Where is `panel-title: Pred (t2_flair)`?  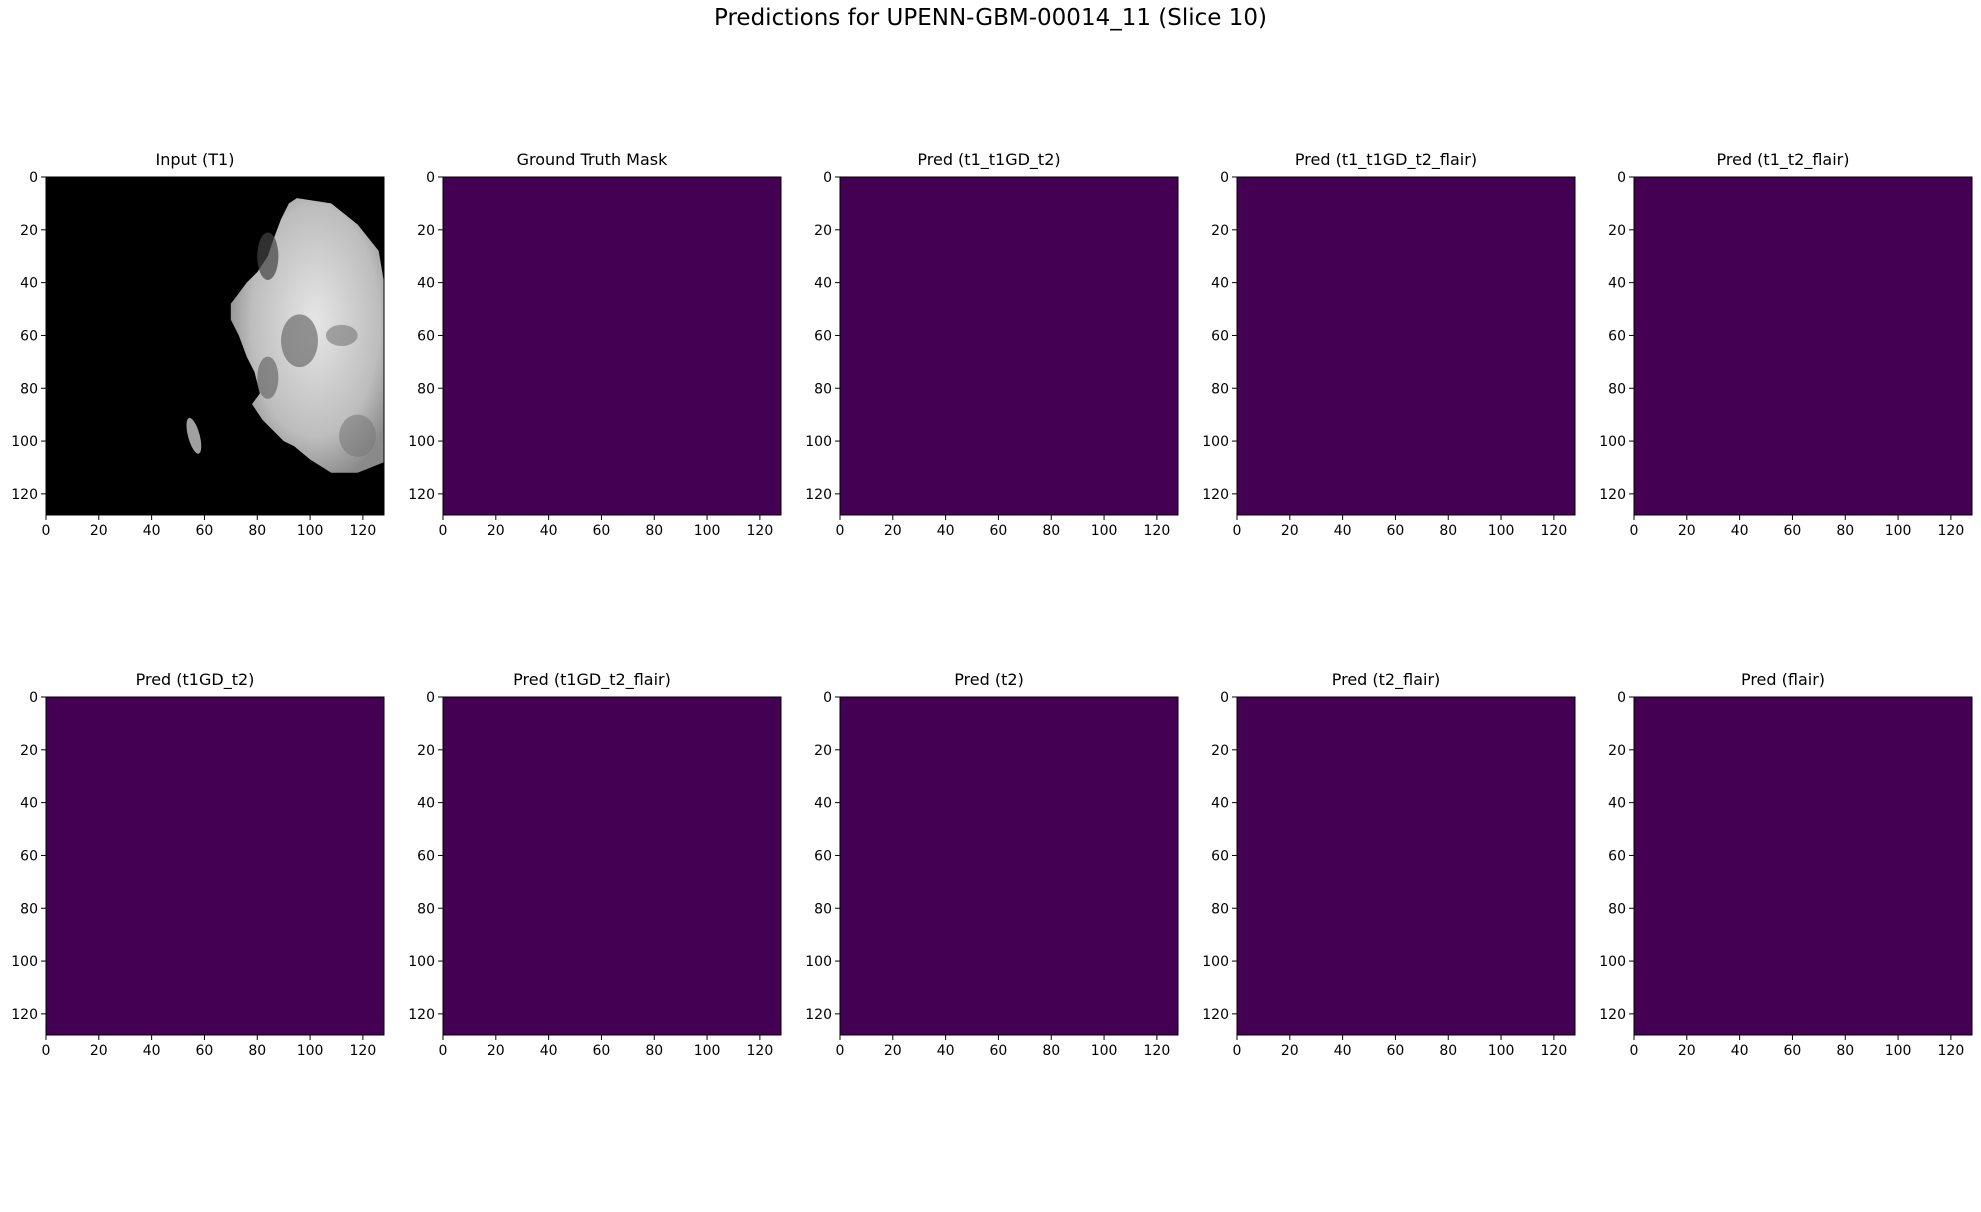
panel-title: Pred (t2_flair) is located at coordinates (1386, 679).